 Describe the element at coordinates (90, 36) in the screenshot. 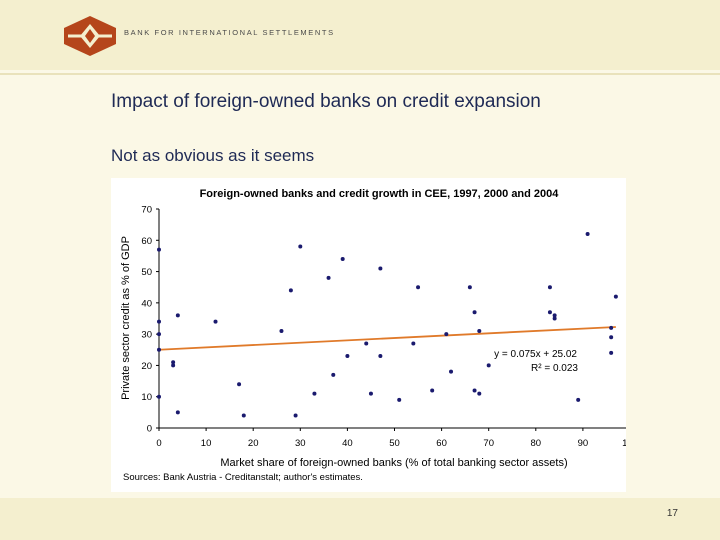

I see `bis-logo` at that location.